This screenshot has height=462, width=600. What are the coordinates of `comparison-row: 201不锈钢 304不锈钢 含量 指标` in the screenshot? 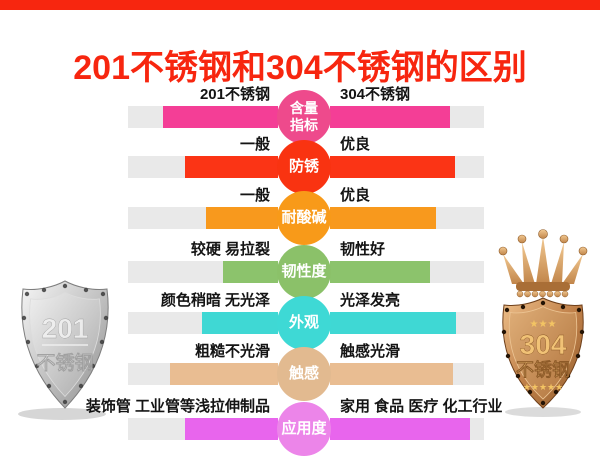 It's located at (300, 115).